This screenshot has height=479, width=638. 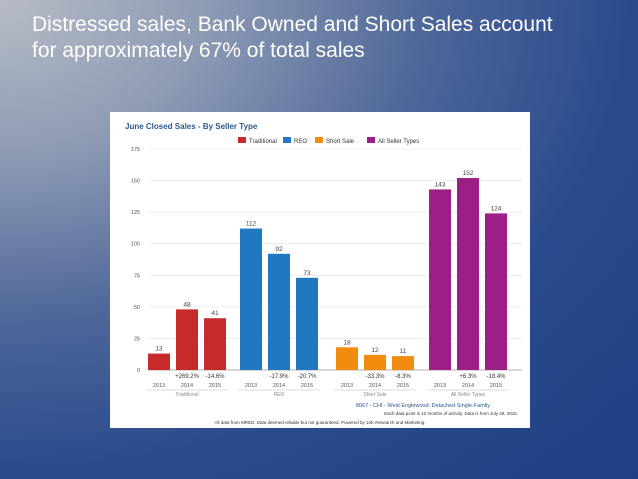 What do you see at coordinates (440, 184) in the screenshot?
I see `bar-value-label-3-0: 143` at bounding box center [440, 184].